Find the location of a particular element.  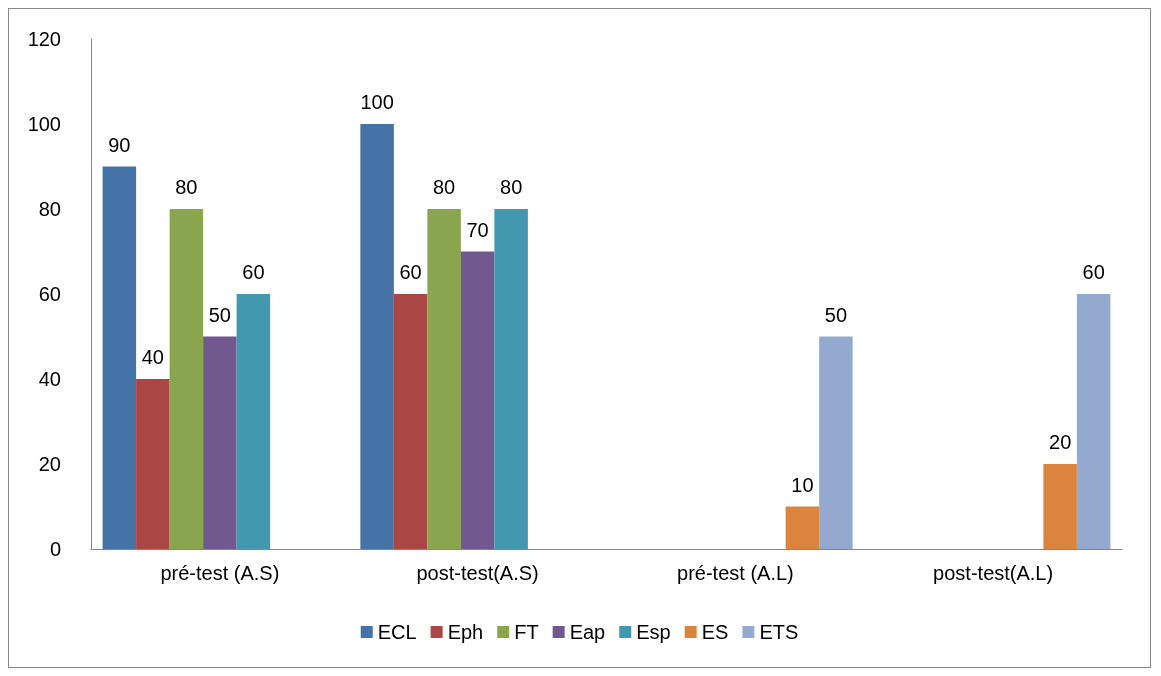

y-tick-label: 100 is located at coordinates (44, 124).